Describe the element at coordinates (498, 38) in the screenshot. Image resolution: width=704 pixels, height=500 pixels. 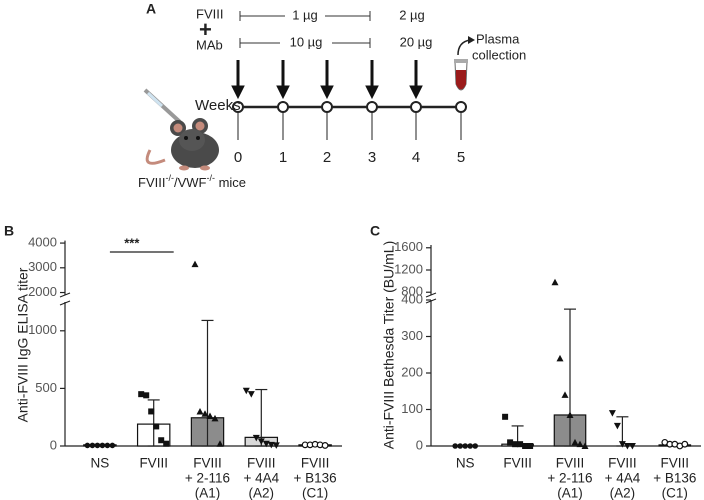
I see `collection-text: Plasma` at that location.